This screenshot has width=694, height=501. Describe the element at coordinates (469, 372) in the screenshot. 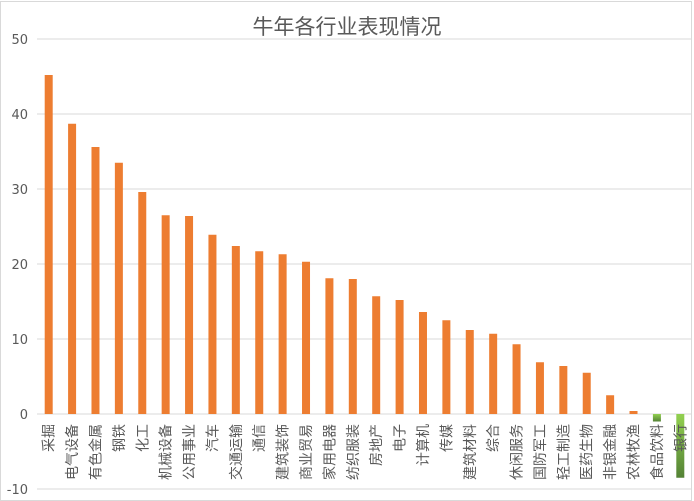

I see `bar-建筑材料` at that location.